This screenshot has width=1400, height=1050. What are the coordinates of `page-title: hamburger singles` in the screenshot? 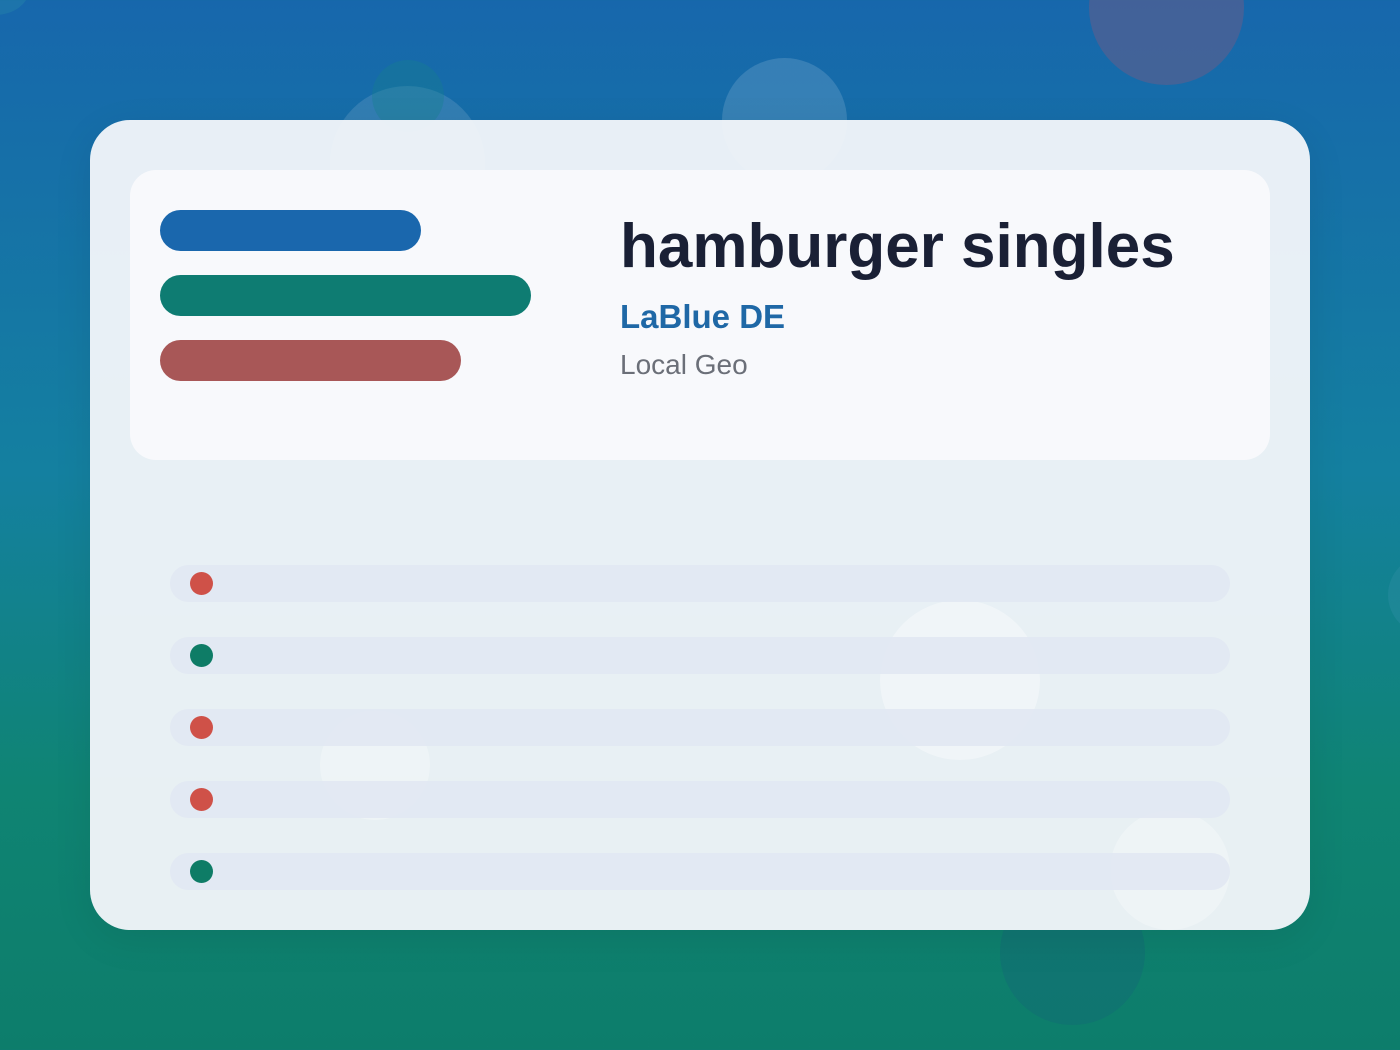 It's located at (897, 246).